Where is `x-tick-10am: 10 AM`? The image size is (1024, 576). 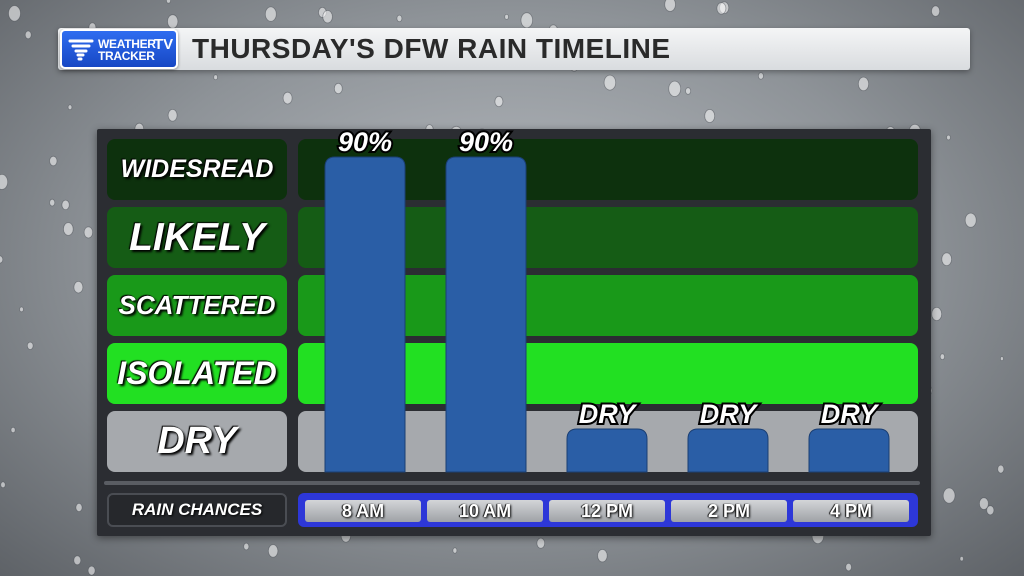 x-tick-10am: 10 AM is located at coordinates (485, 511).